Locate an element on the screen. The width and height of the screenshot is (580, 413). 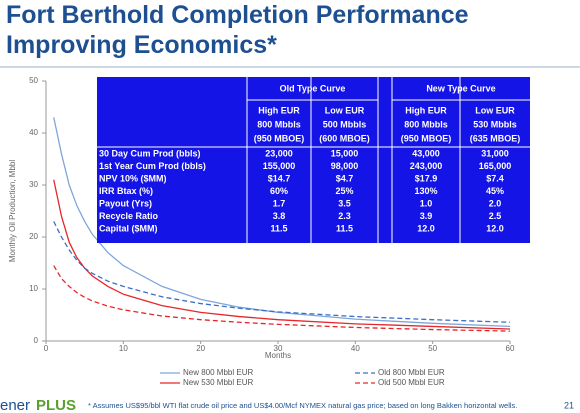
table-cell: 165,000 is located at coordinates (495, 166).